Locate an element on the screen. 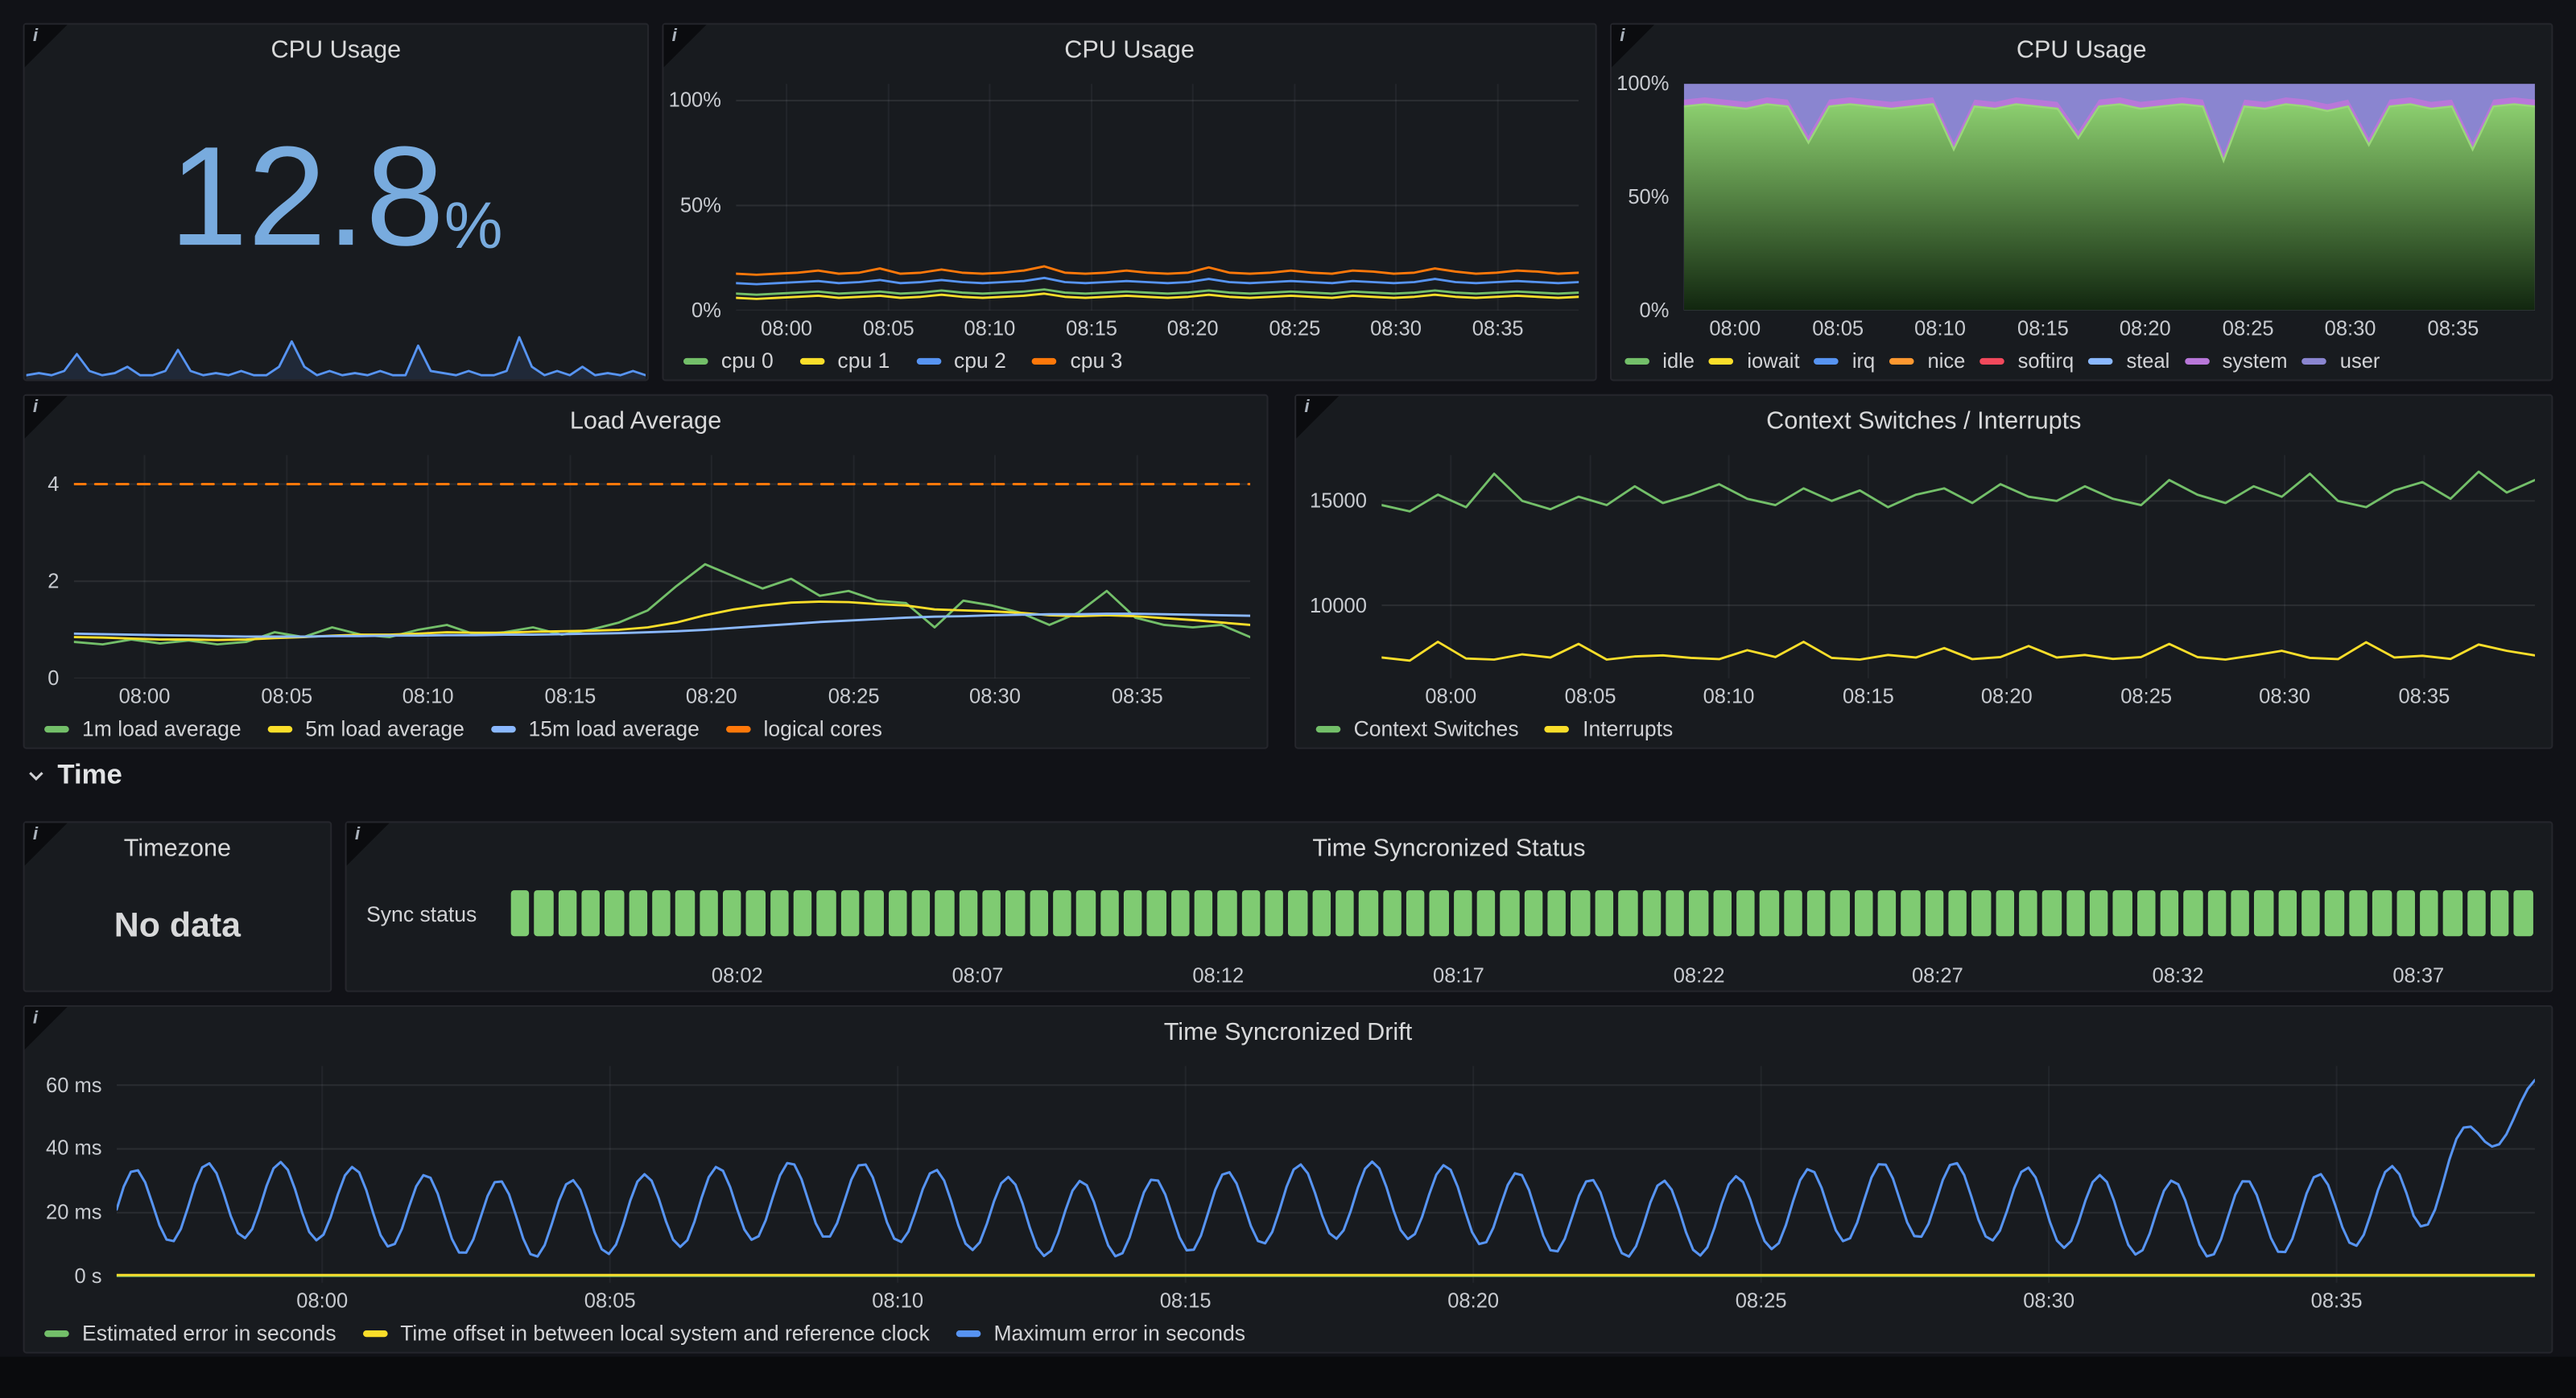  x-axis: 08:02 08:07 08:12 08:17 08:22 08:27 08:32 08:37 is located at coordinates (1521, 973).